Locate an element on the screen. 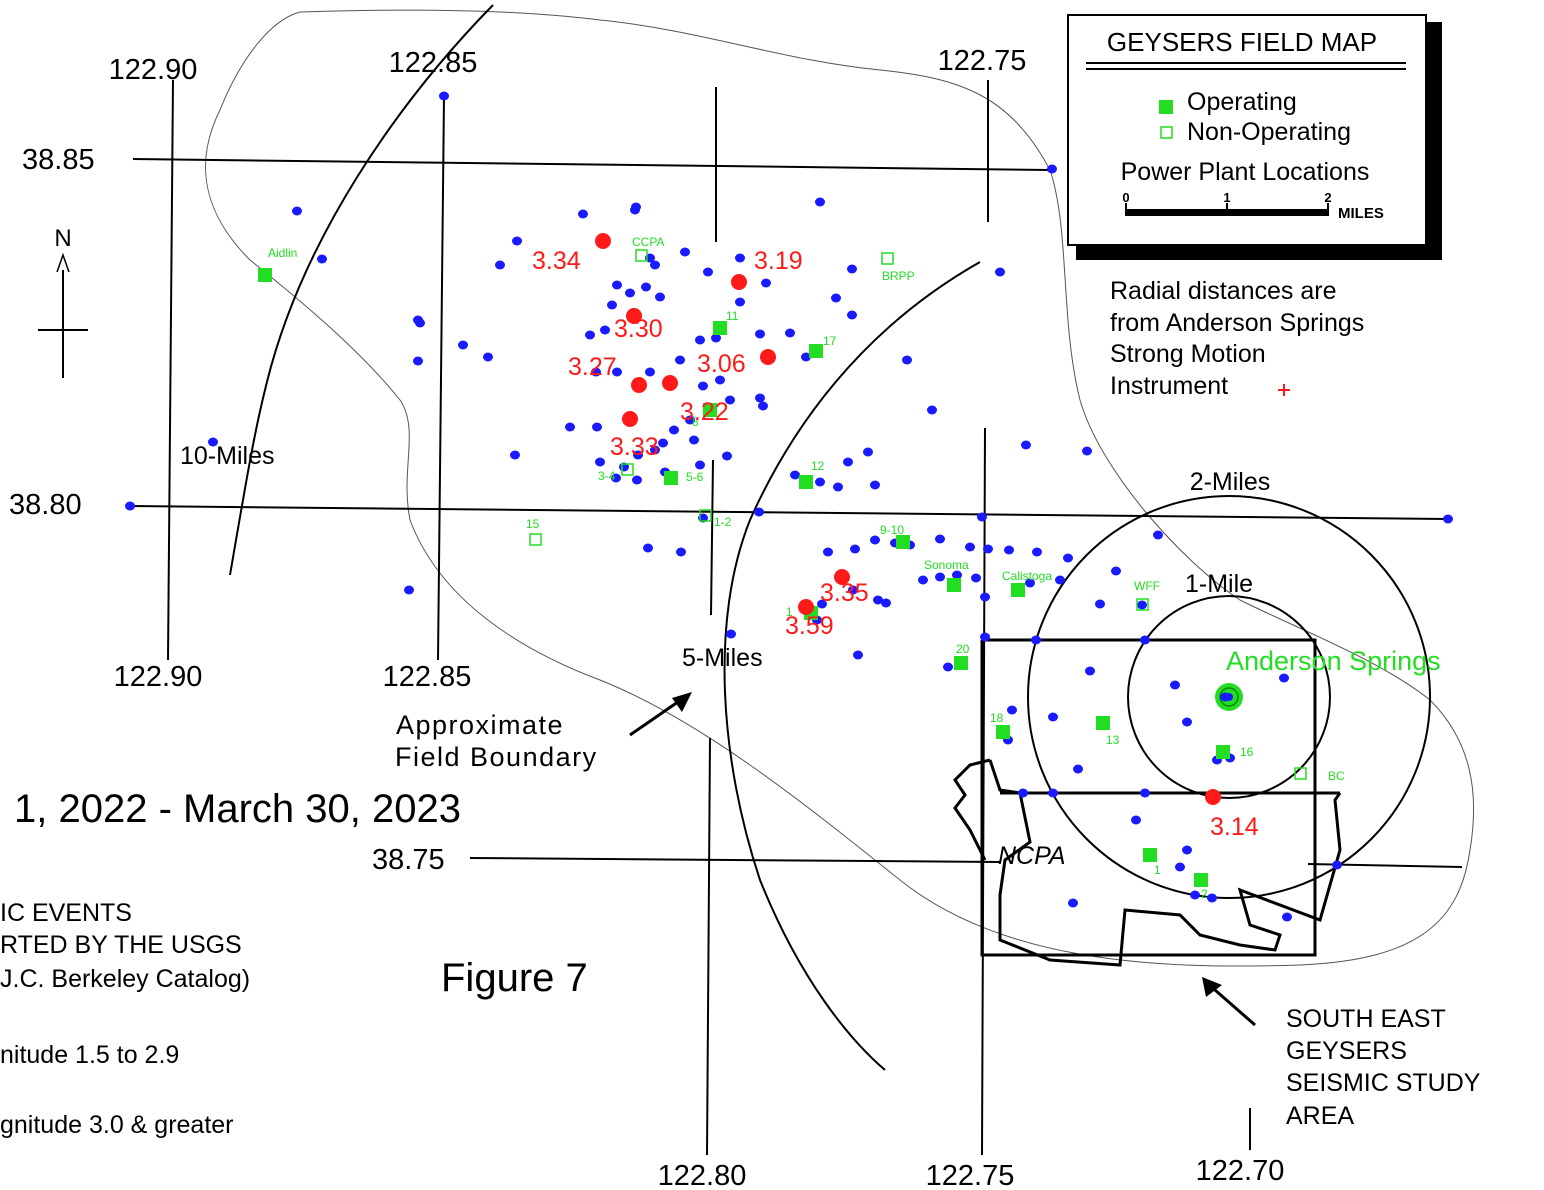  power-plant-label-17: 18 is located at coordinates (997, 718).